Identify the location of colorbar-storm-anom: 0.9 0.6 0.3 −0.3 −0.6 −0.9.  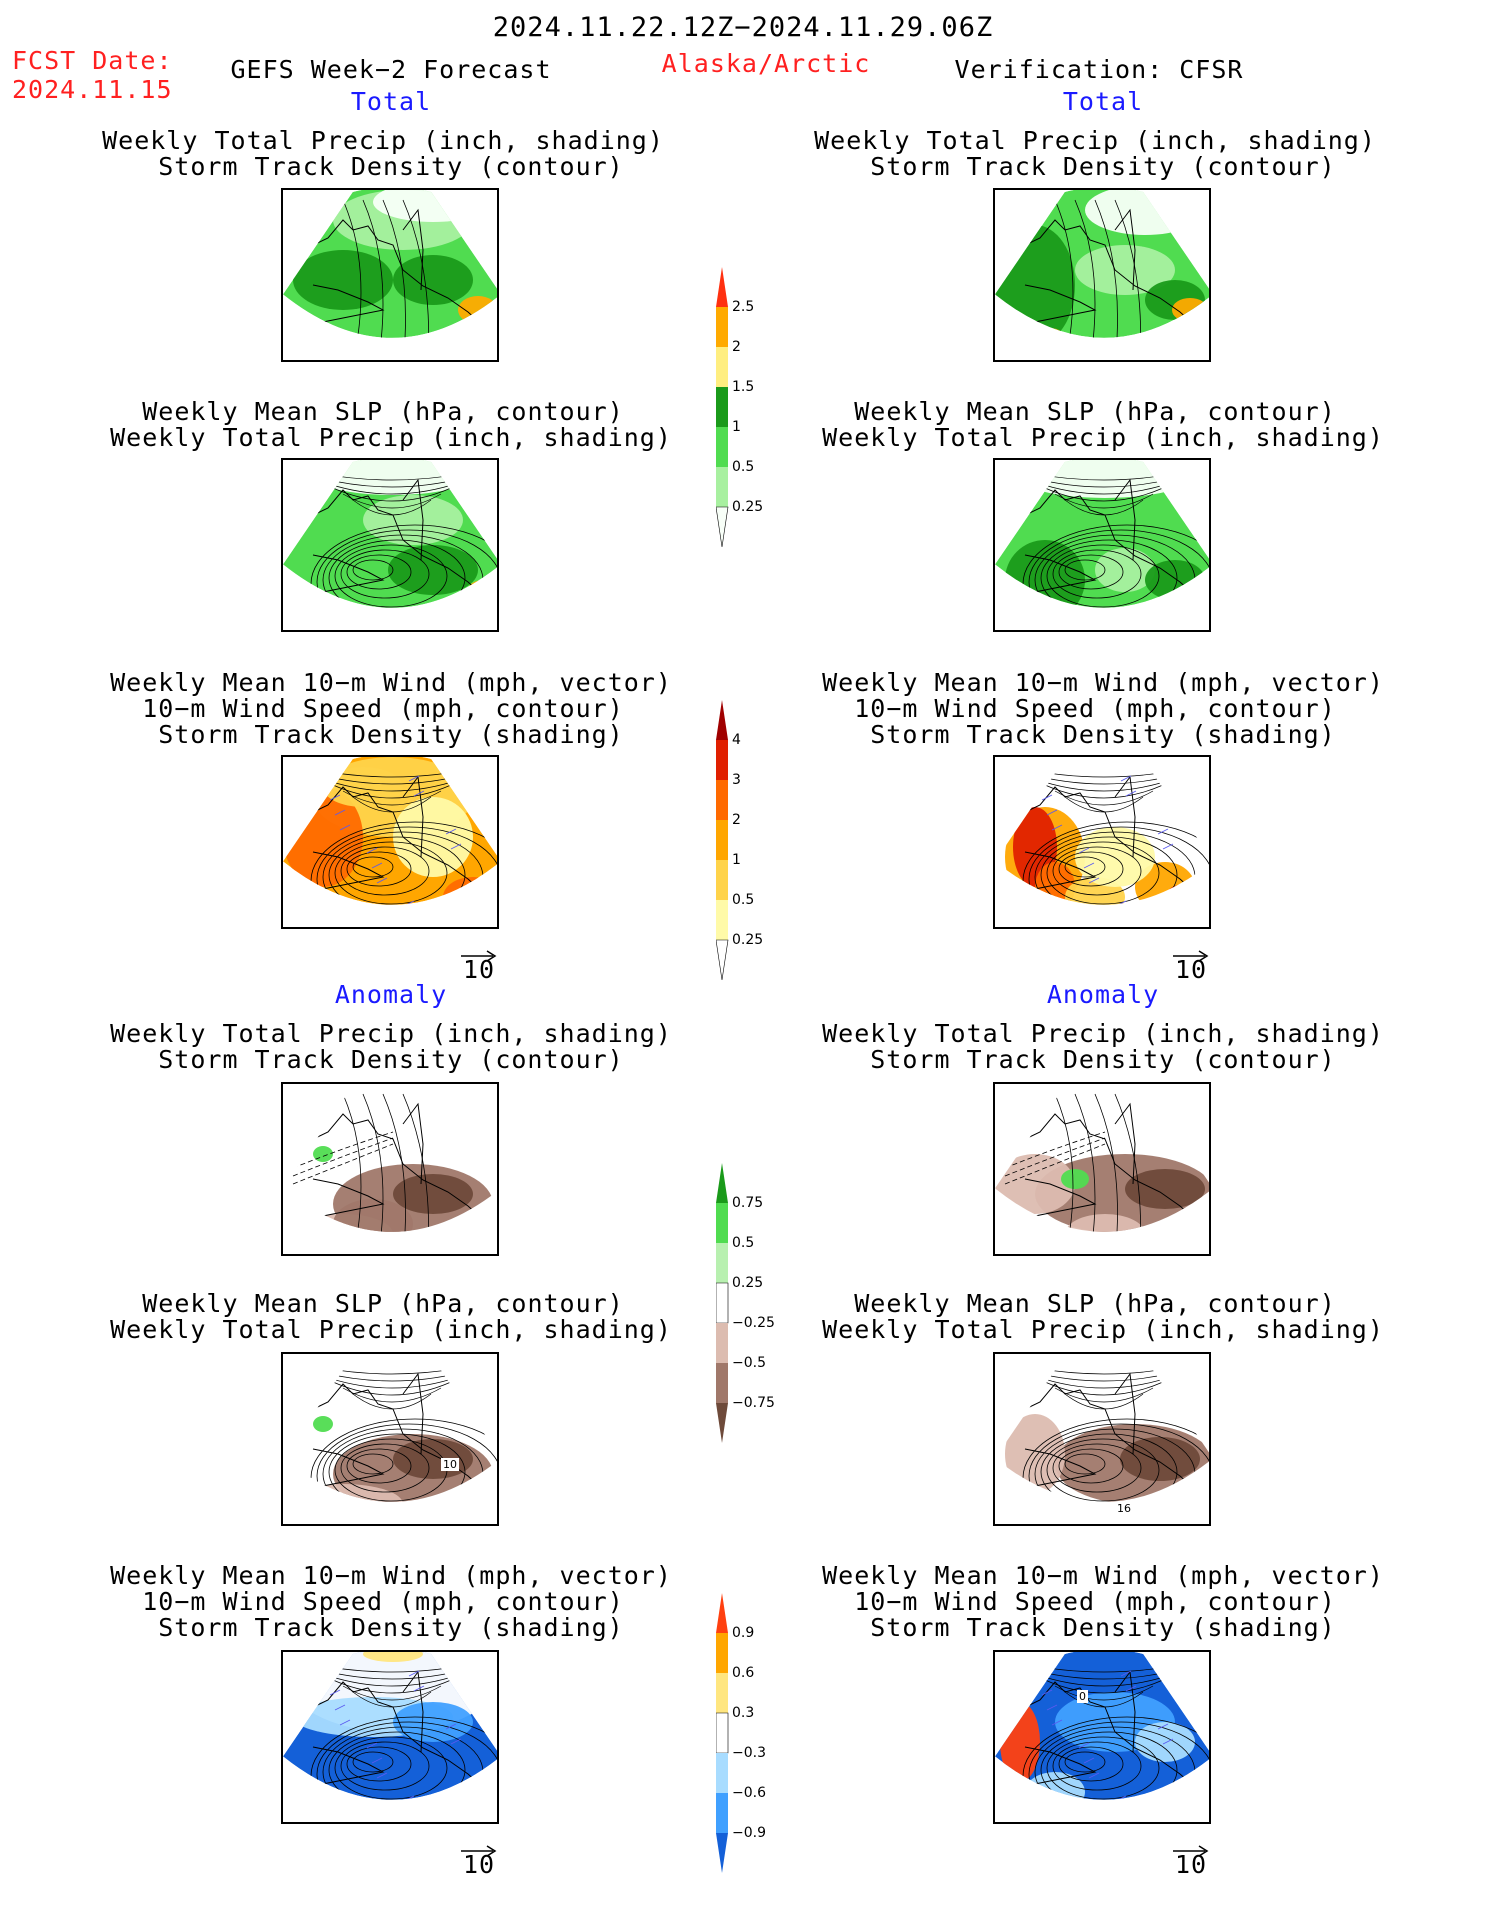
(760, 1736).